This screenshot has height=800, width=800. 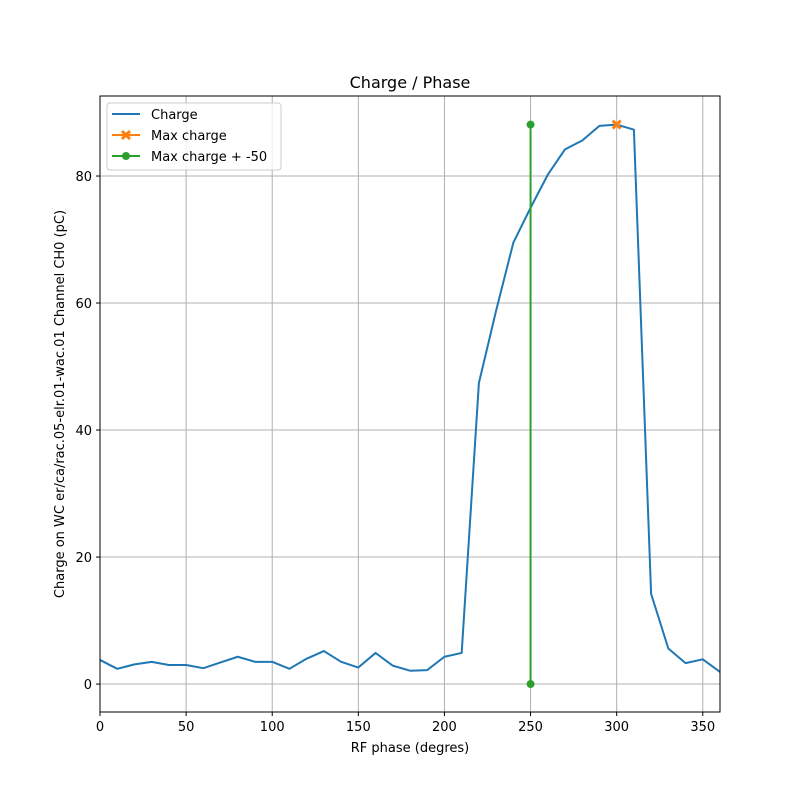 I want to click on x-tick-label: 150, so click(x=358, y=727).